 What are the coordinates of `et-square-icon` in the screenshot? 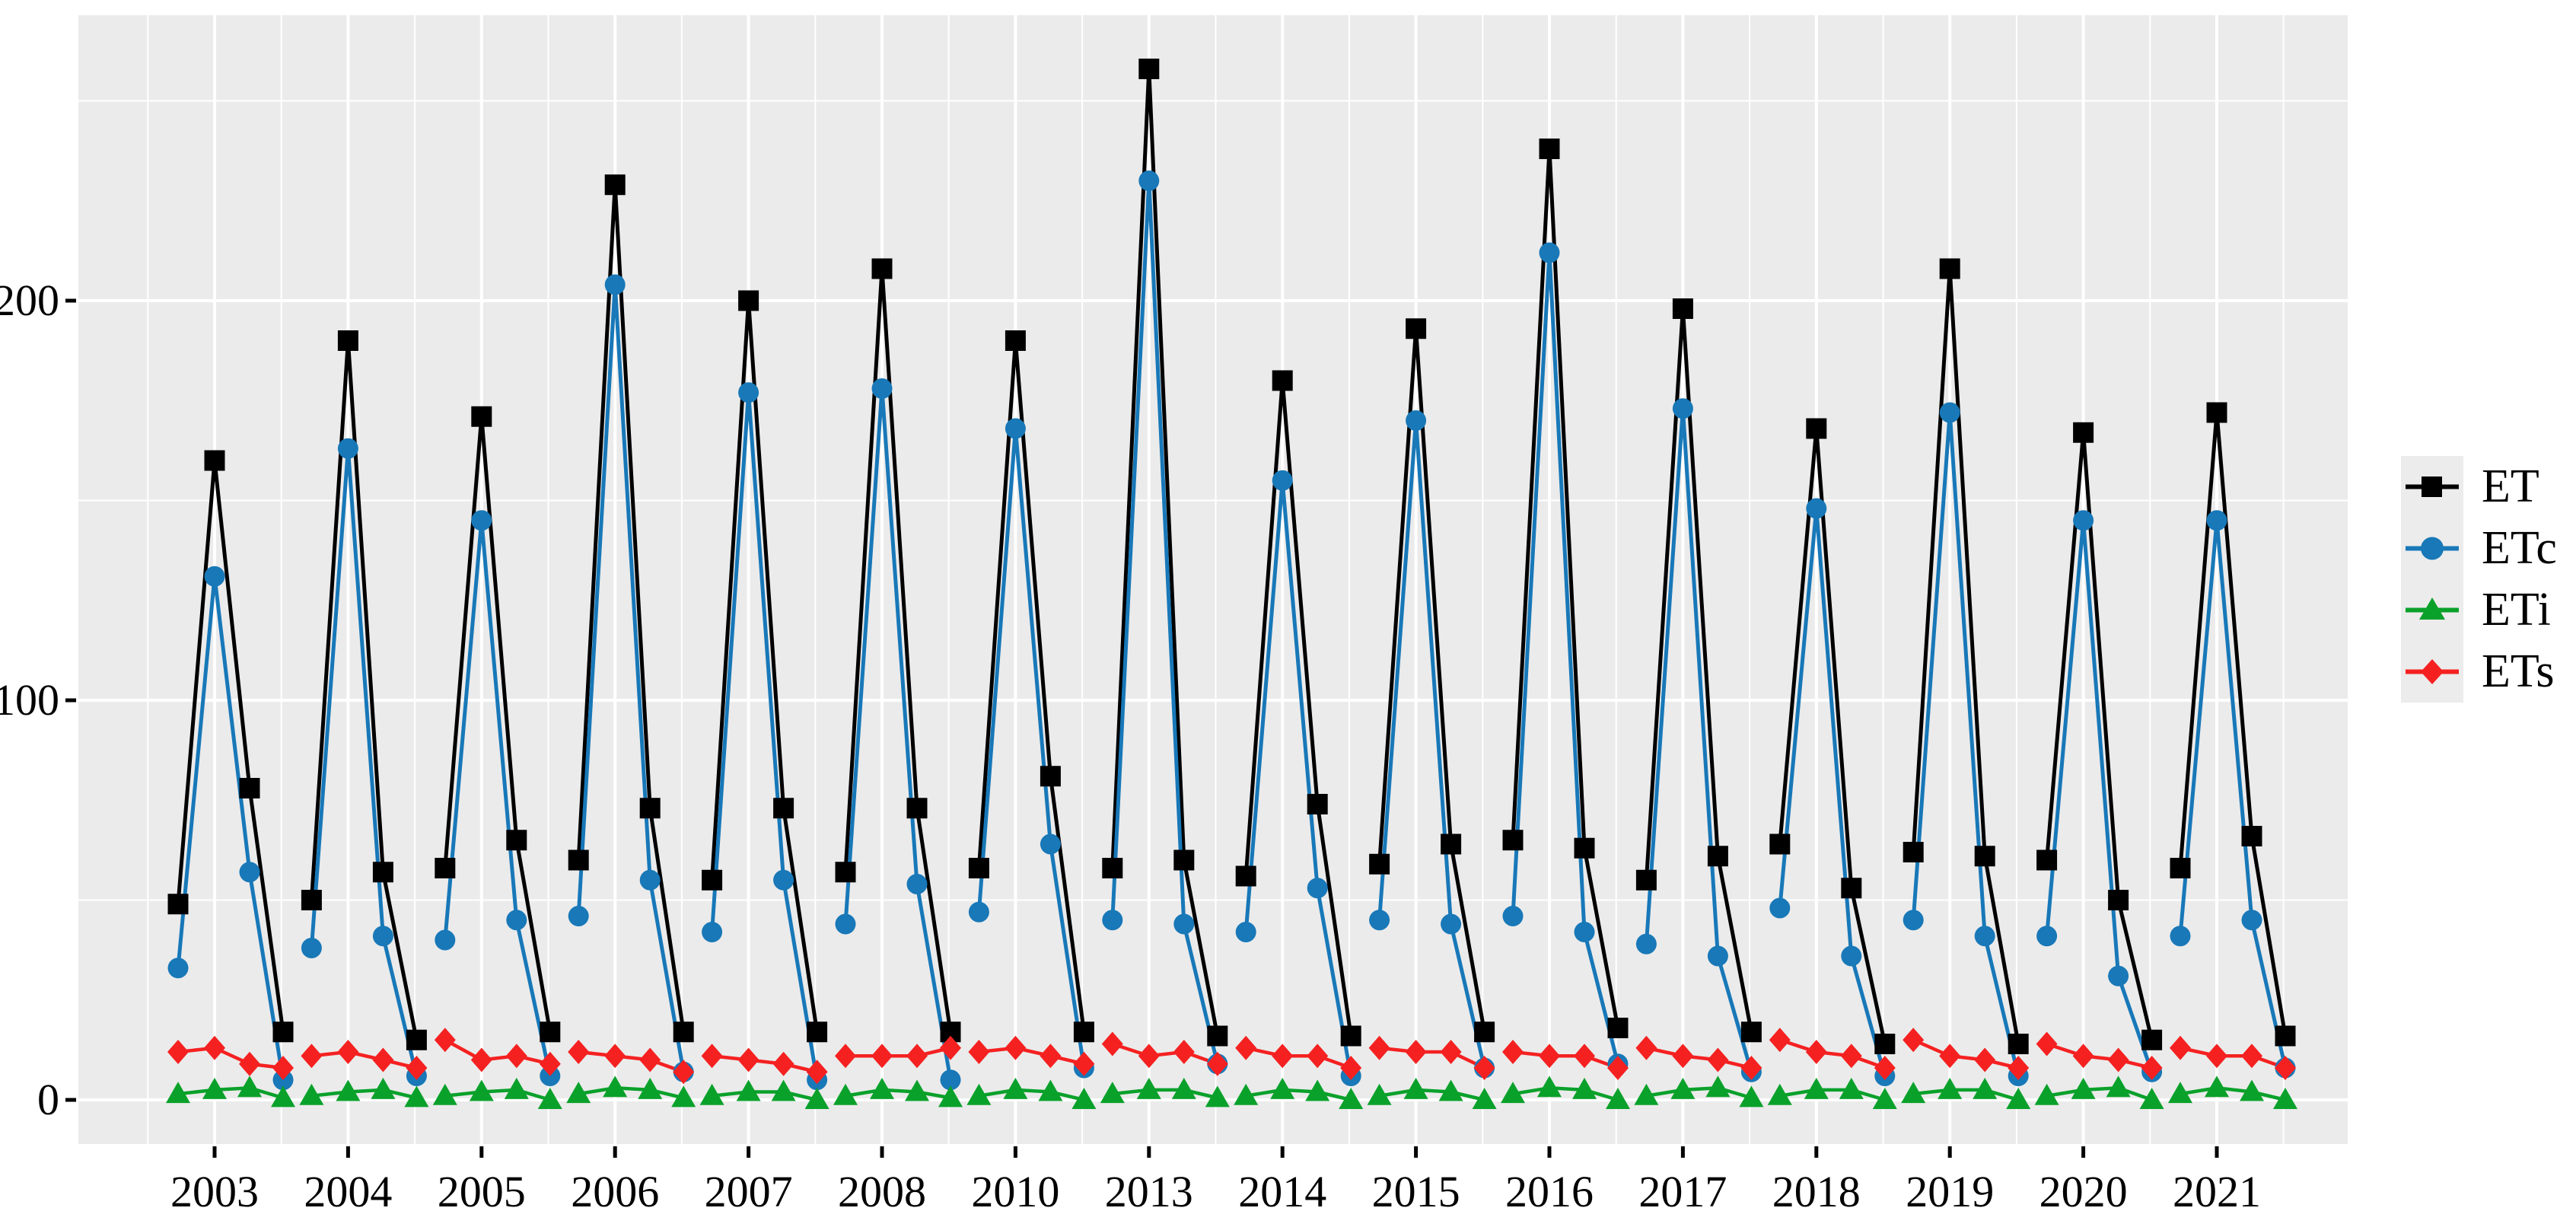 It's located at (2432, 487).